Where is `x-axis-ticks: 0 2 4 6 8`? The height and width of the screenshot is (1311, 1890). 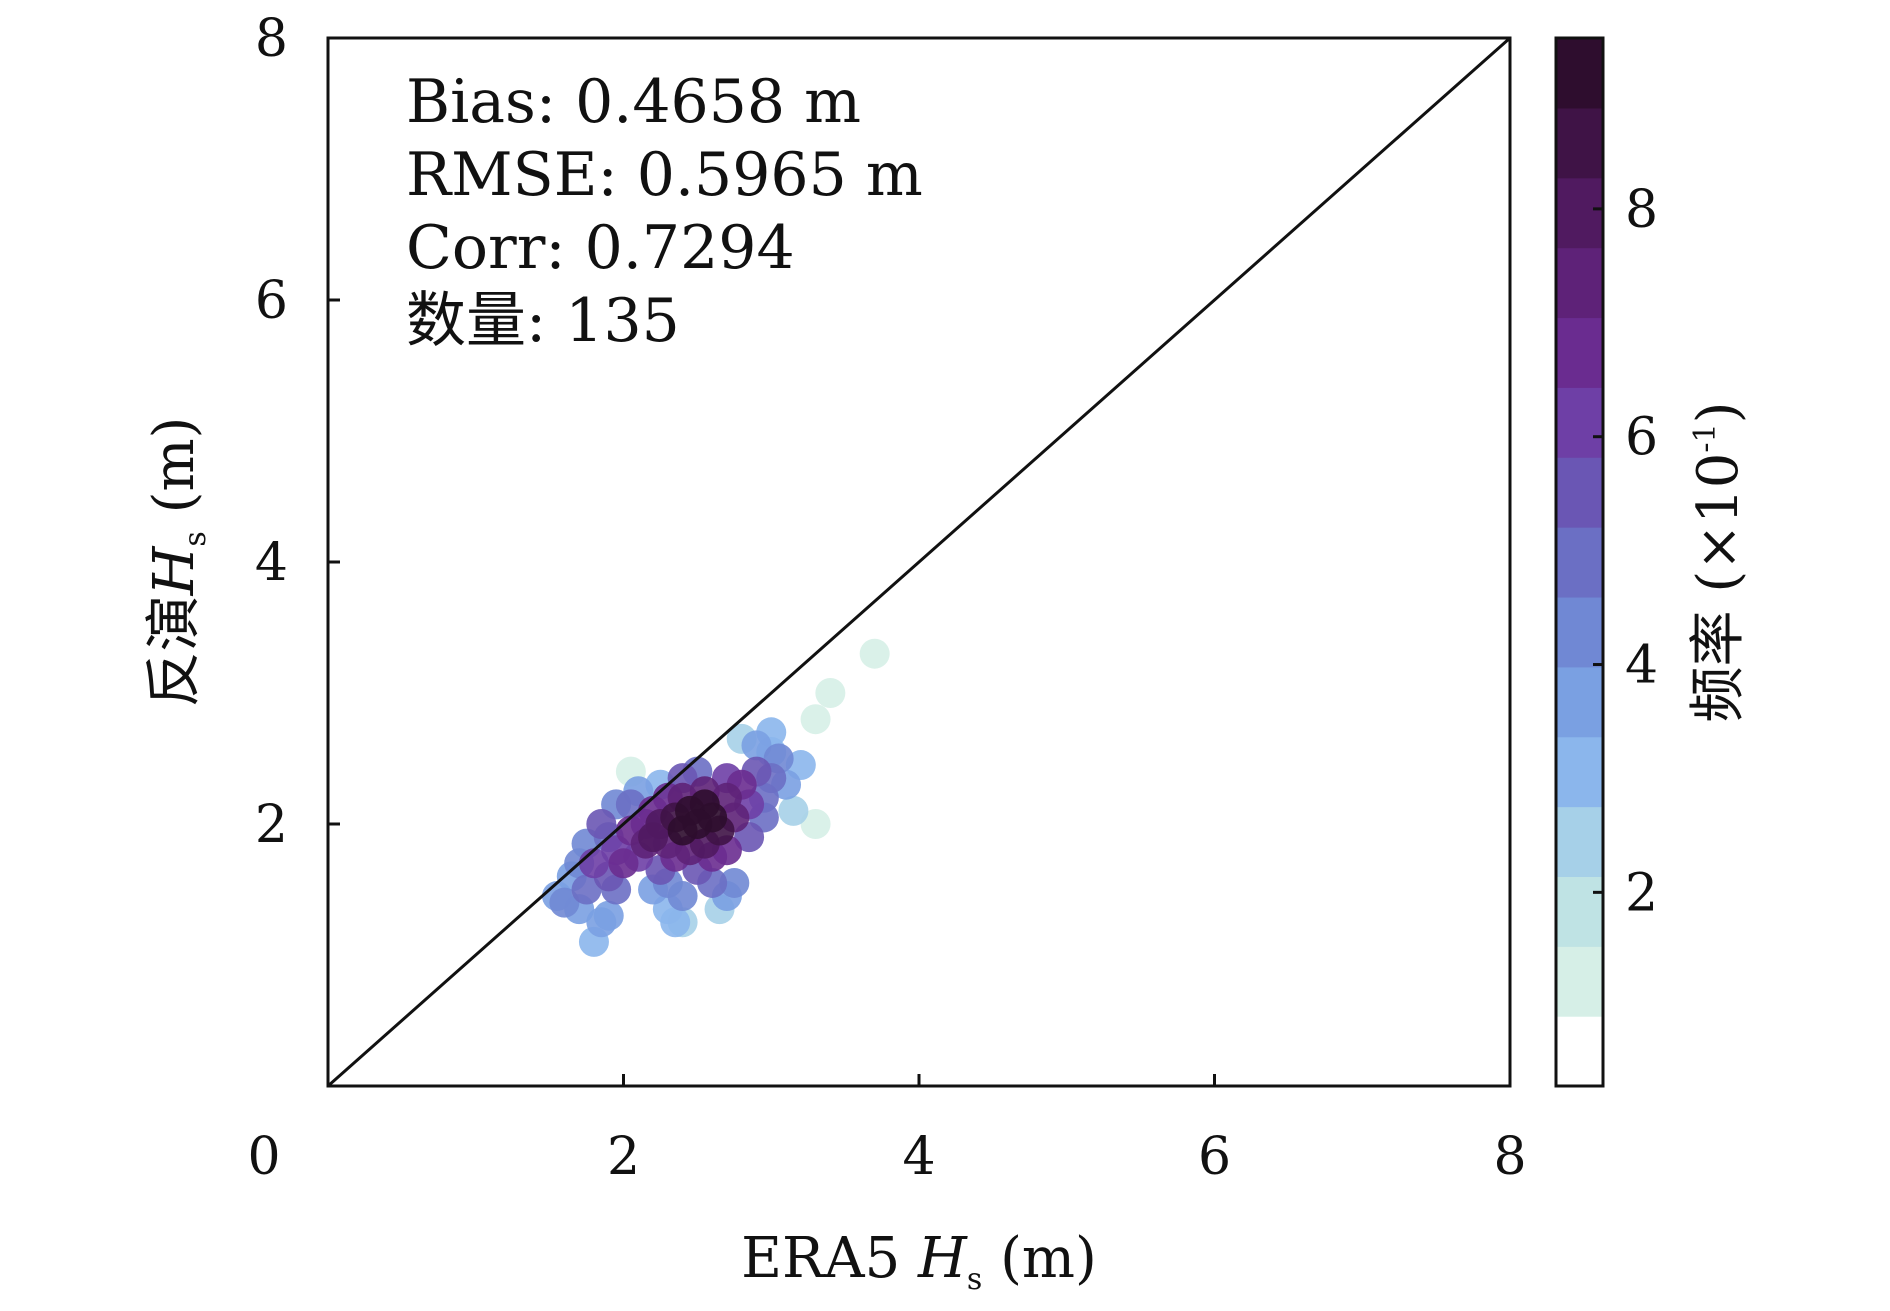
x-axis-ticks: 0 2 4 6 8 is located at coordinates (887, 1130).